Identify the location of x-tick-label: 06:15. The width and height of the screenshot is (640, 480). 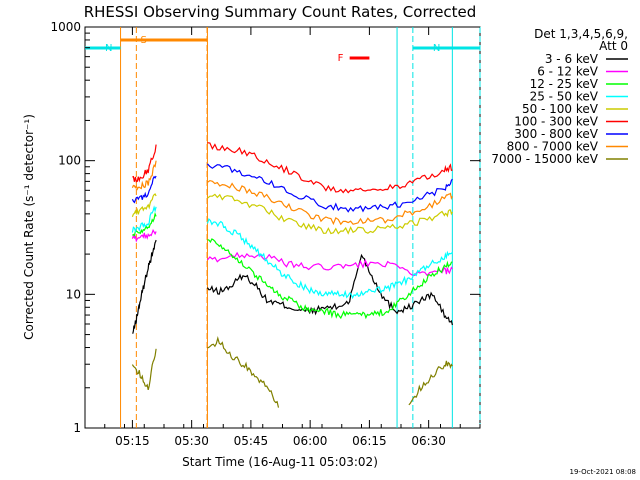
(369, 441).